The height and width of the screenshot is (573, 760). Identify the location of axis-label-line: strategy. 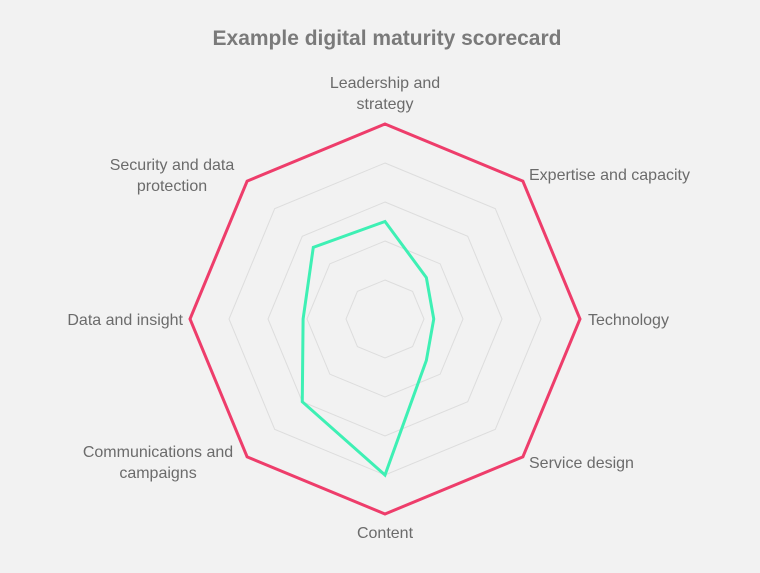
(385, 104).